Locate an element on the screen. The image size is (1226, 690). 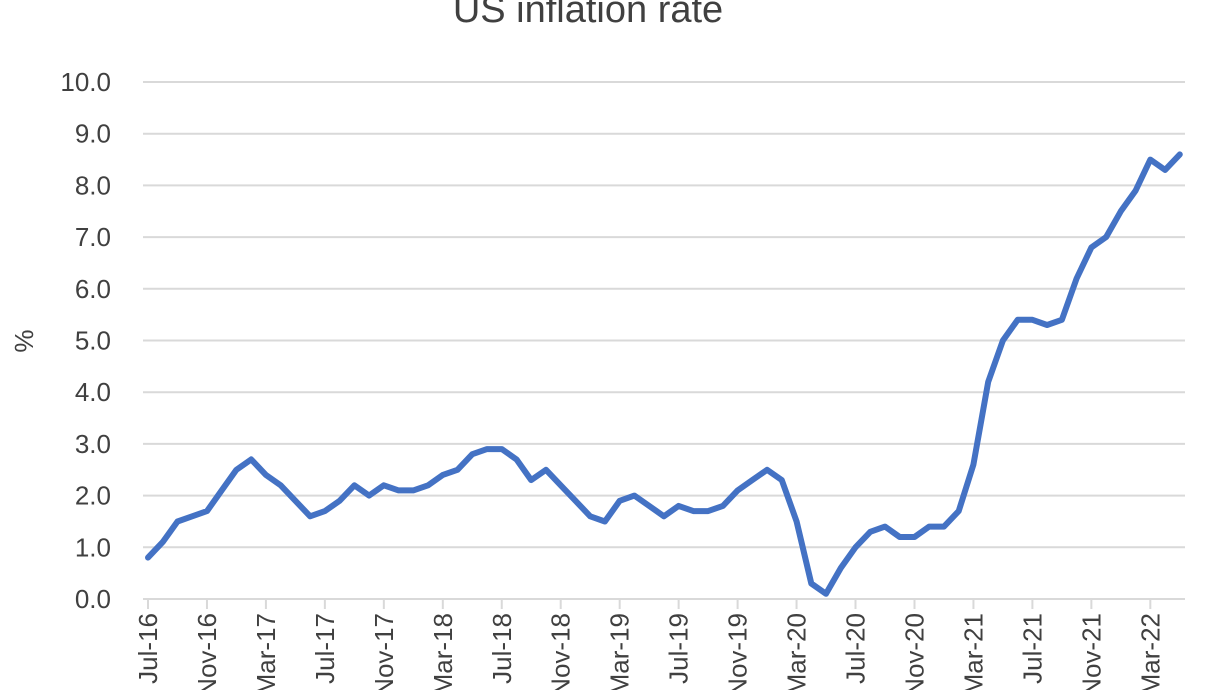
y-tick-label: 6.0 is located at coordinates (93, 289).